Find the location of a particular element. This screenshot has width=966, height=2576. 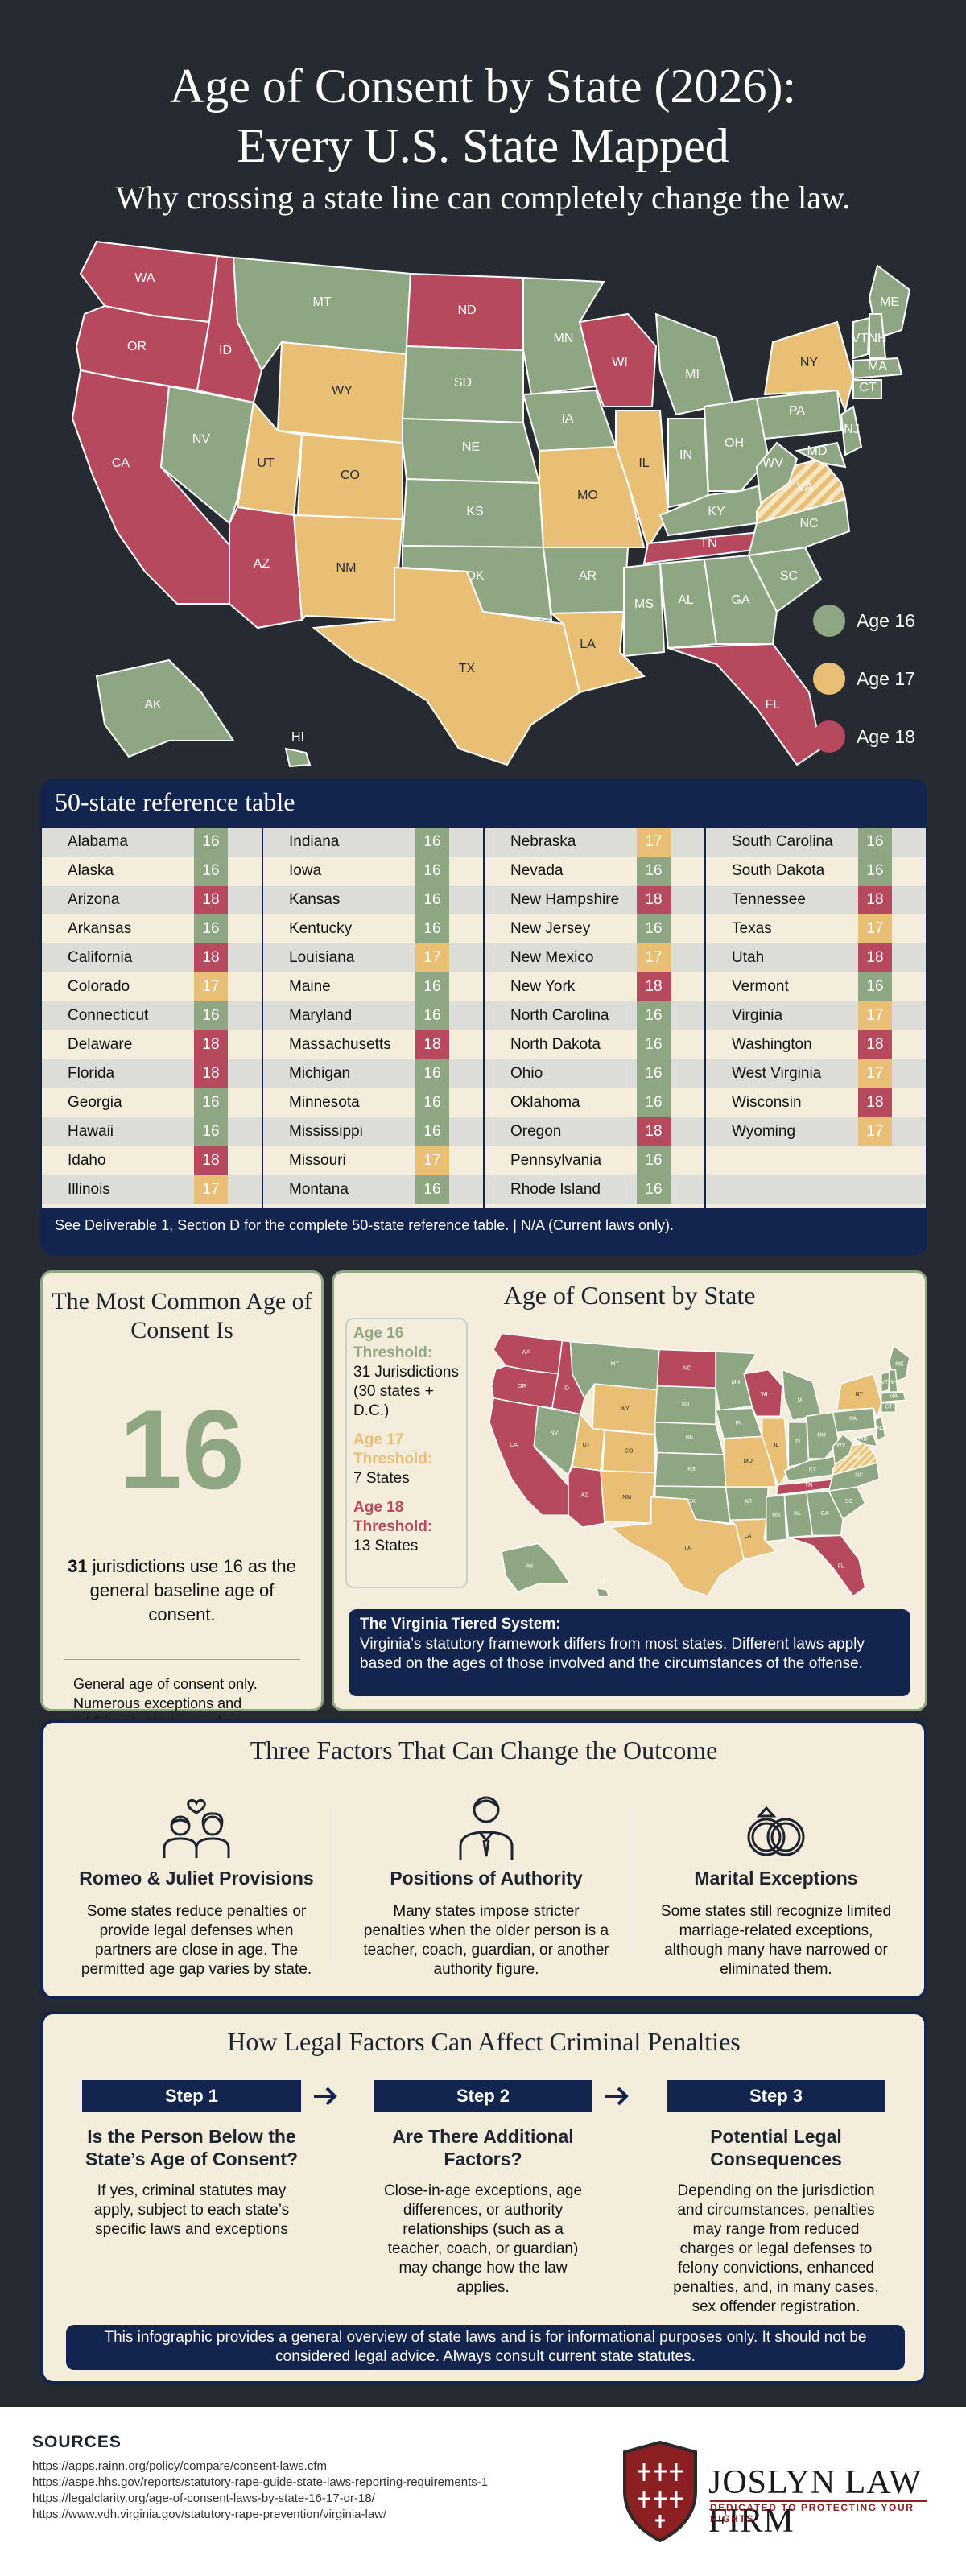

state-nv is located at coordinates (207, 455).